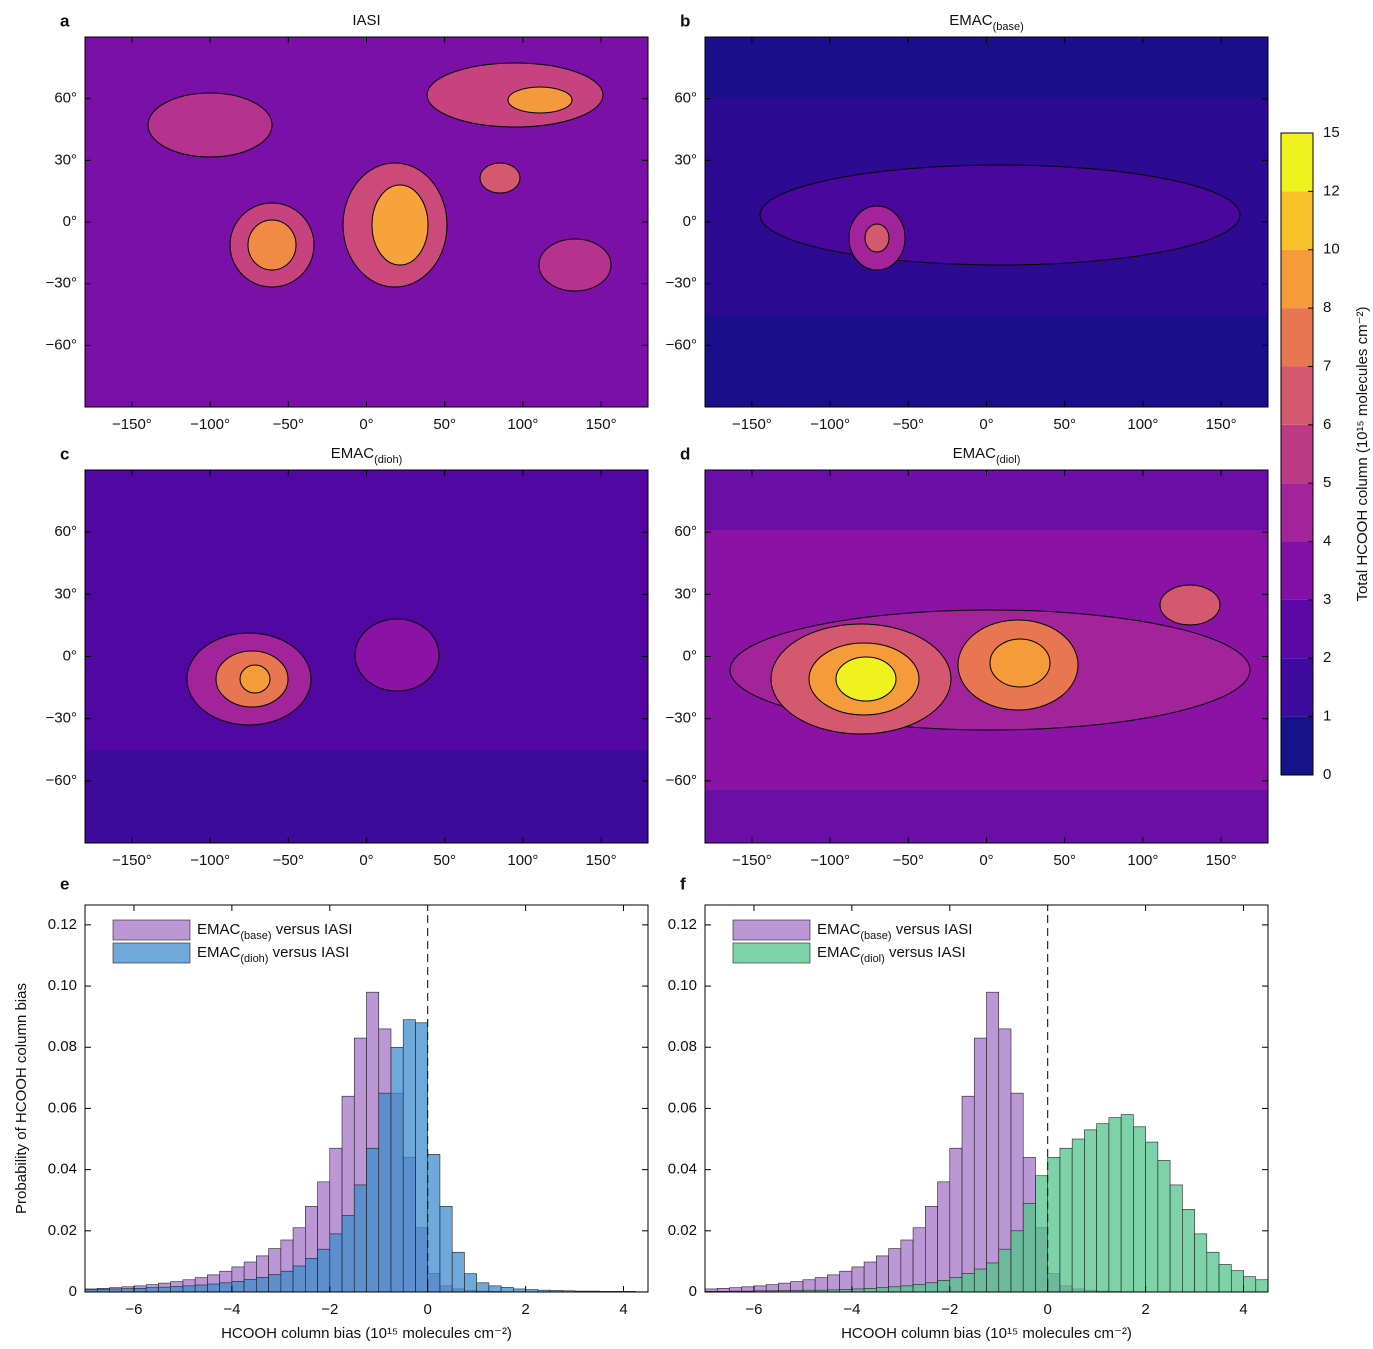  I want to click on colorbar-label: Total HCOOH column (10¹⁵ molecules cm⁻²), so click(1362, 453).